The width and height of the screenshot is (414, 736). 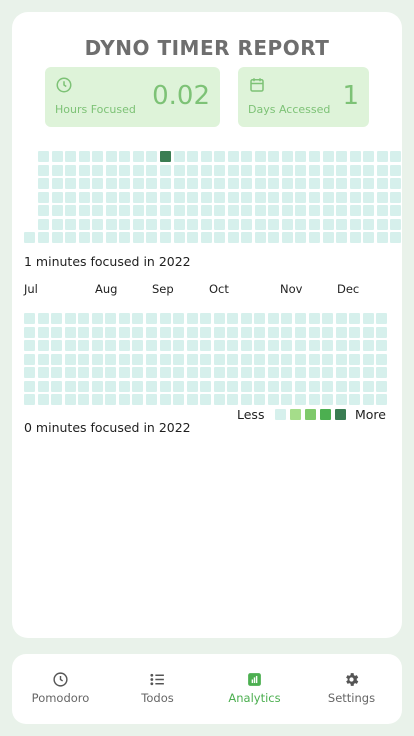 I want to click on month-label: Dec, so click(x=348, y=289).